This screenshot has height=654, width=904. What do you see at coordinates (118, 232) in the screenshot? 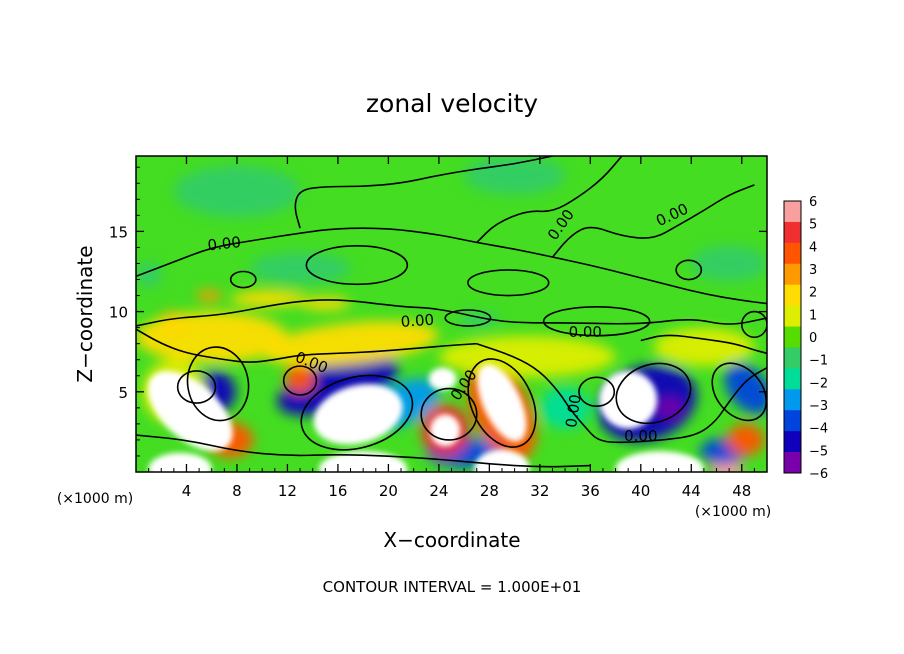
I see `y-tick-label-2: 15` at bounding box center [118, 232].